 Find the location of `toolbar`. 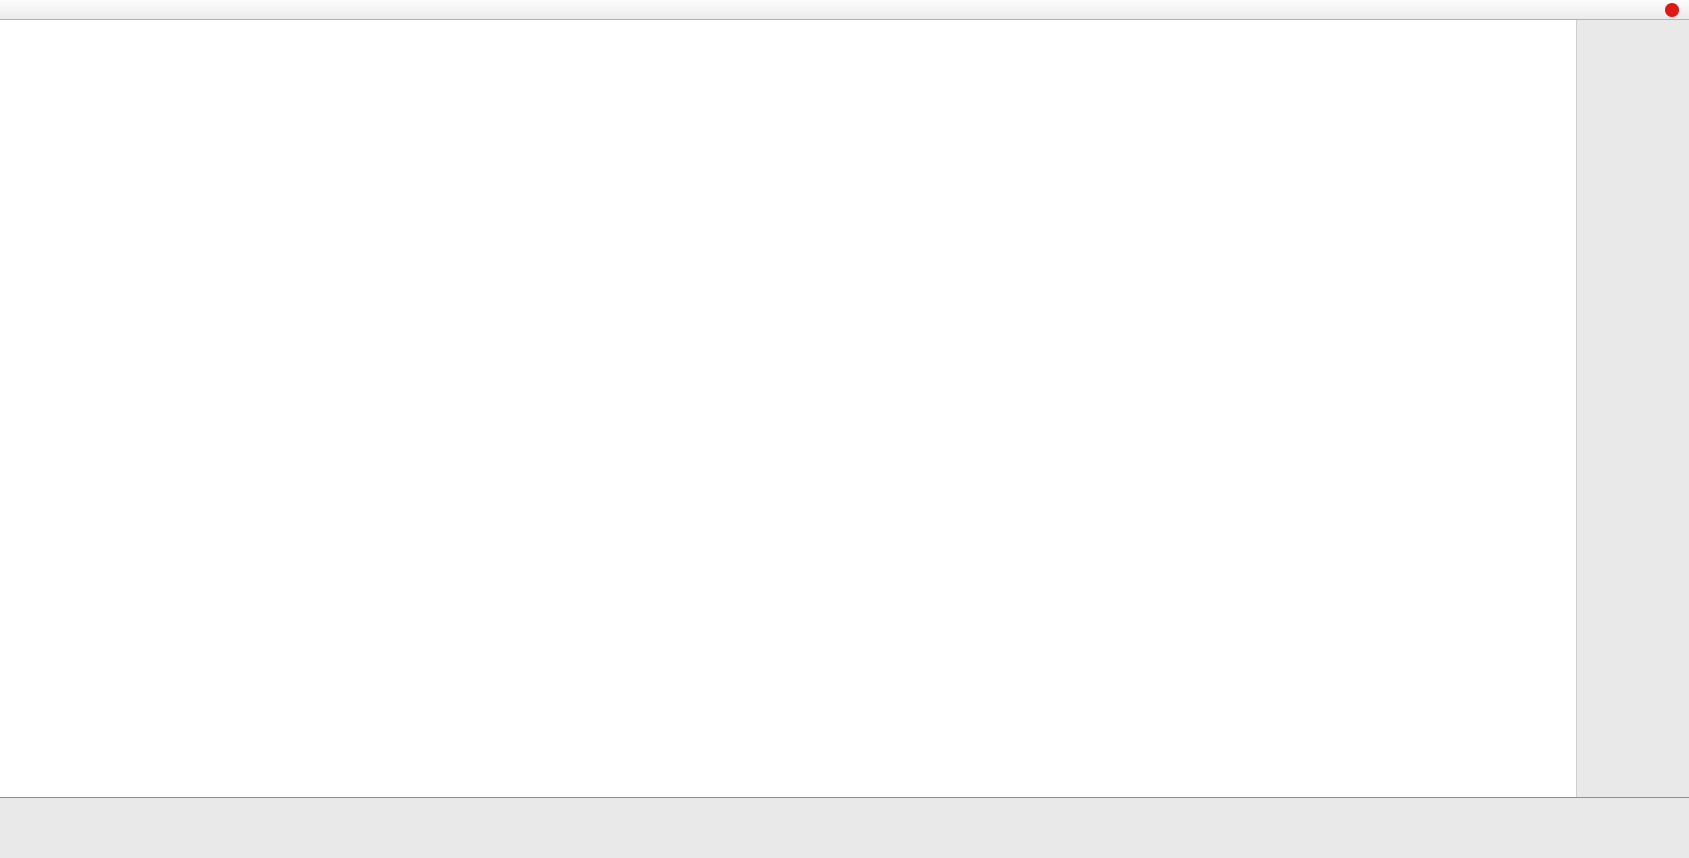

toolbar is located at coordinates (844, 10).